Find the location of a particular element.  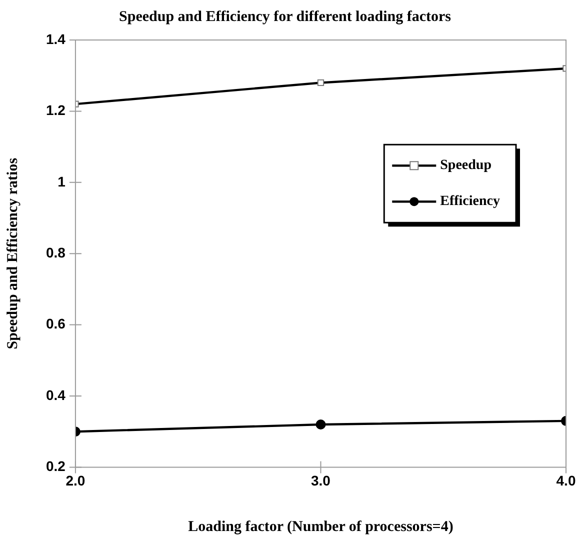

y-tick-label: 0.6 is located at coordinates (56, 324).